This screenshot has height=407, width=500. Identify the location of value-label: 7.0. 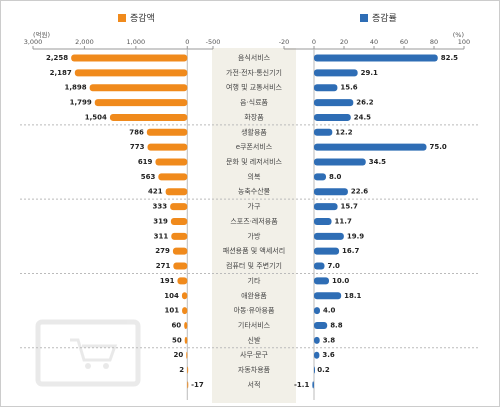
(334, 266).